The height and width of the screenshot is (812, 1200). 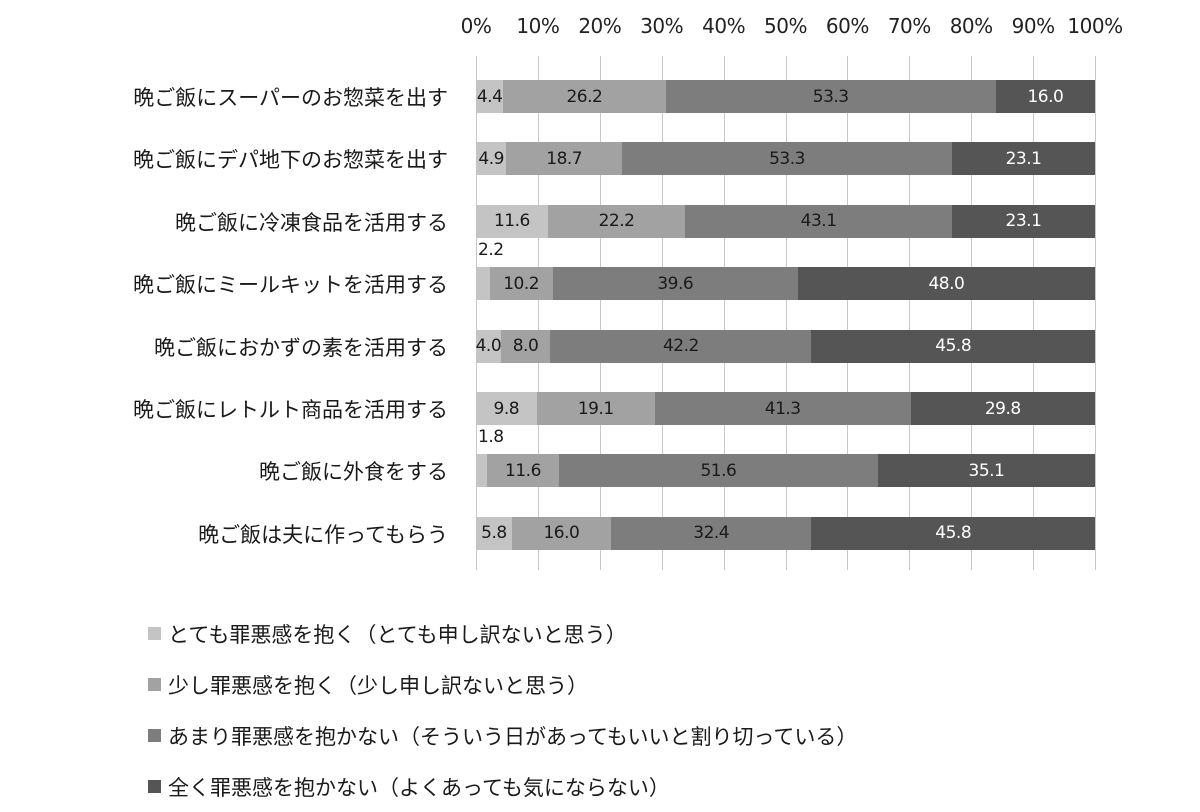 What do you see at coordinates (818, 221) in the screenshot?
I see `bar-segment: 43.1` at bounding box center [818, 221].